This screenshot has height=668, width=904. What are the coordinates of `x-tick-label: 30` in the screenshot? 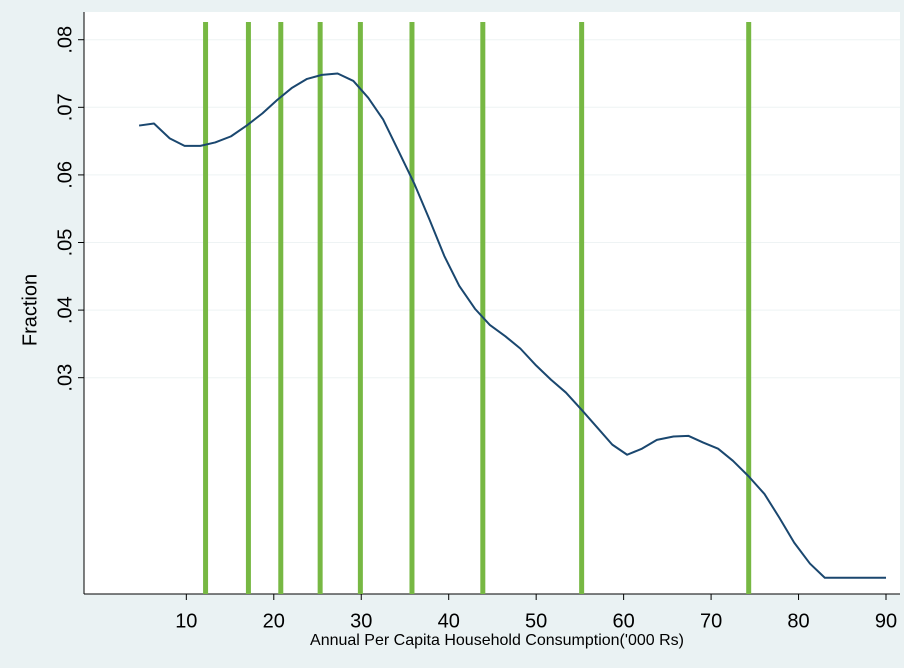 It's located at (361, 621).